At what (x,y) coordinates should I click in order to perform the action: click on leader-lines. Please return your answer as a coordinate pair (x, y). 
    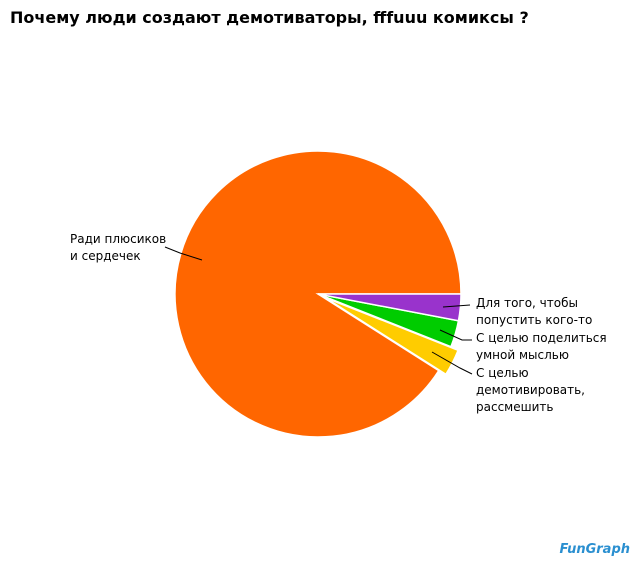
    Looking at the image, I should click on (318, 310).